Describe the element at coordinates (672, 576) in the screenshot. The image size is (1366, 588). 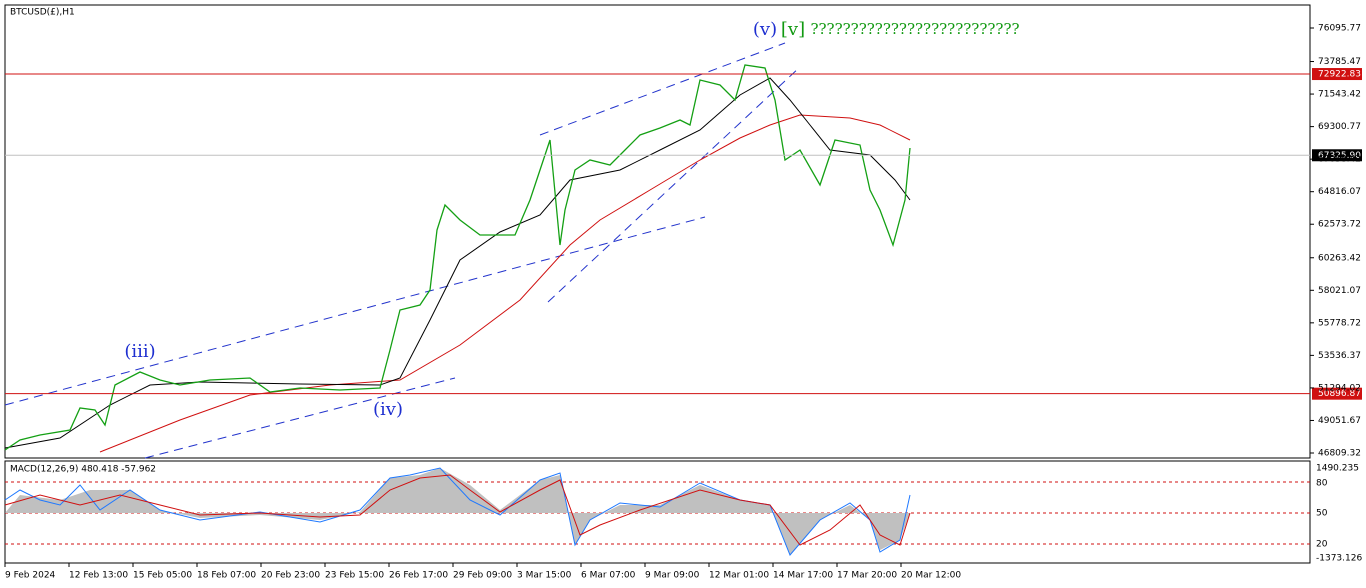
I see `time-label: 9 Mar 09:00` at that location.